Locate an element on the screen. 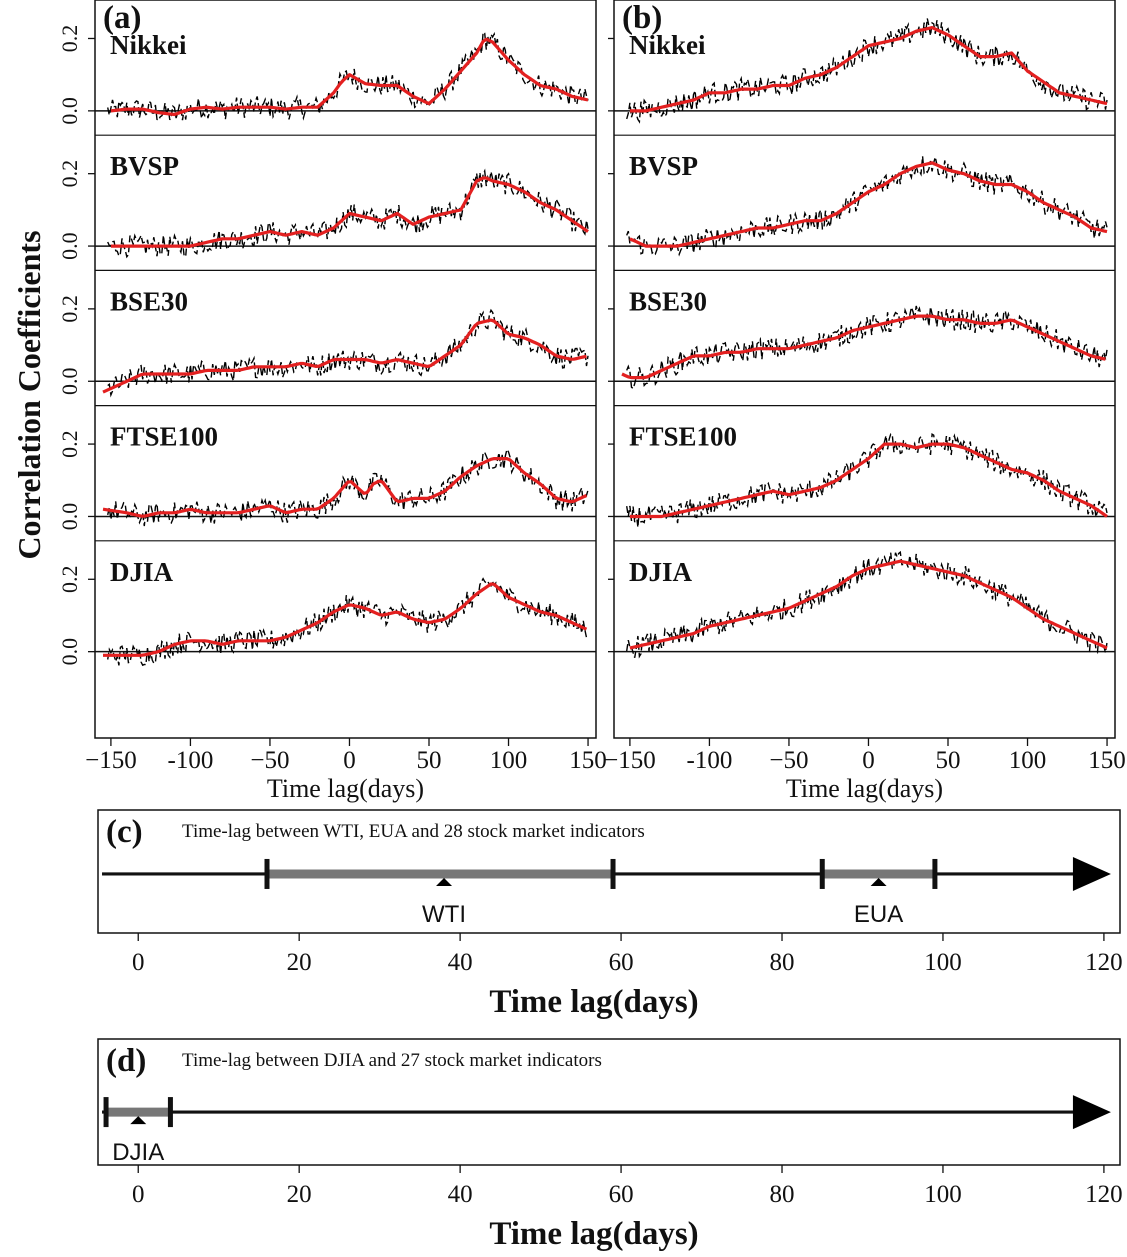 The image size is (1127, 1257). panel-label: (a) is located at coordinates (122, 18).